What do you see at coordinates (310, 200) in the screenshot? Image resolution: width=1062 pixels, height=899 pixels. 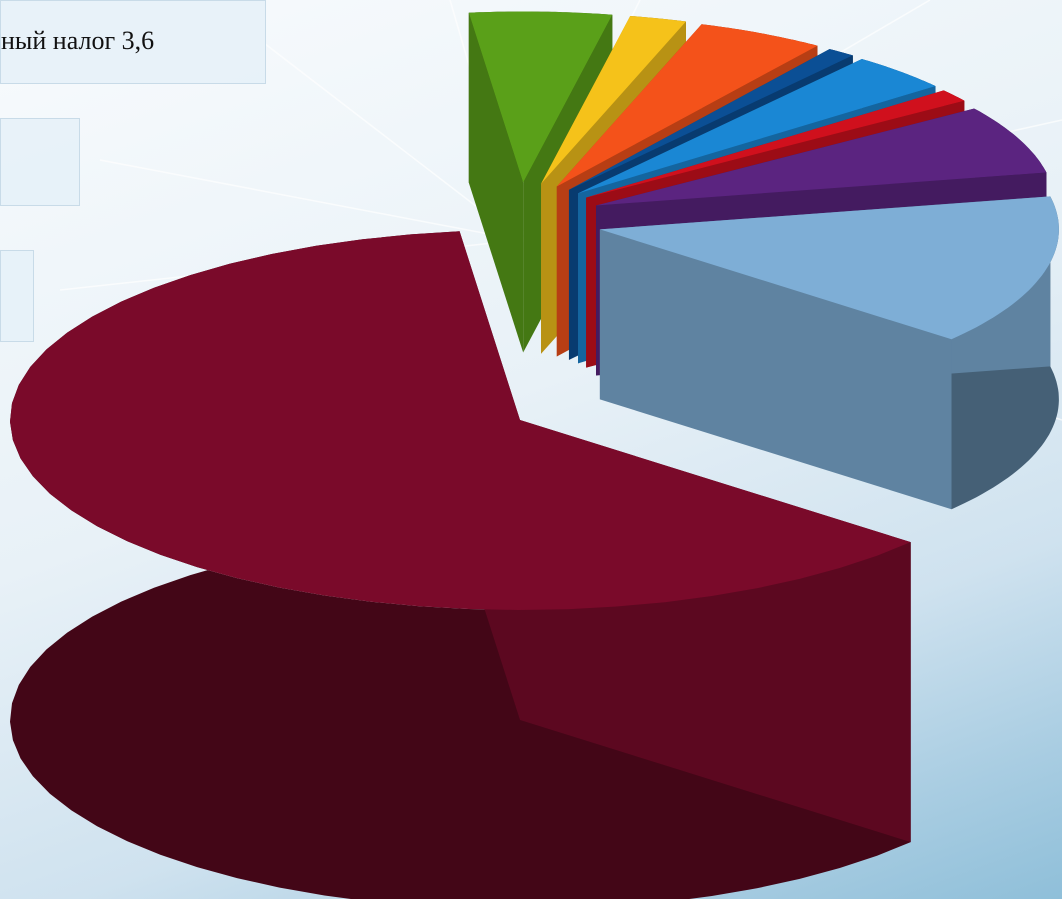 I see `background-ray` at bounding box center [310, 200].